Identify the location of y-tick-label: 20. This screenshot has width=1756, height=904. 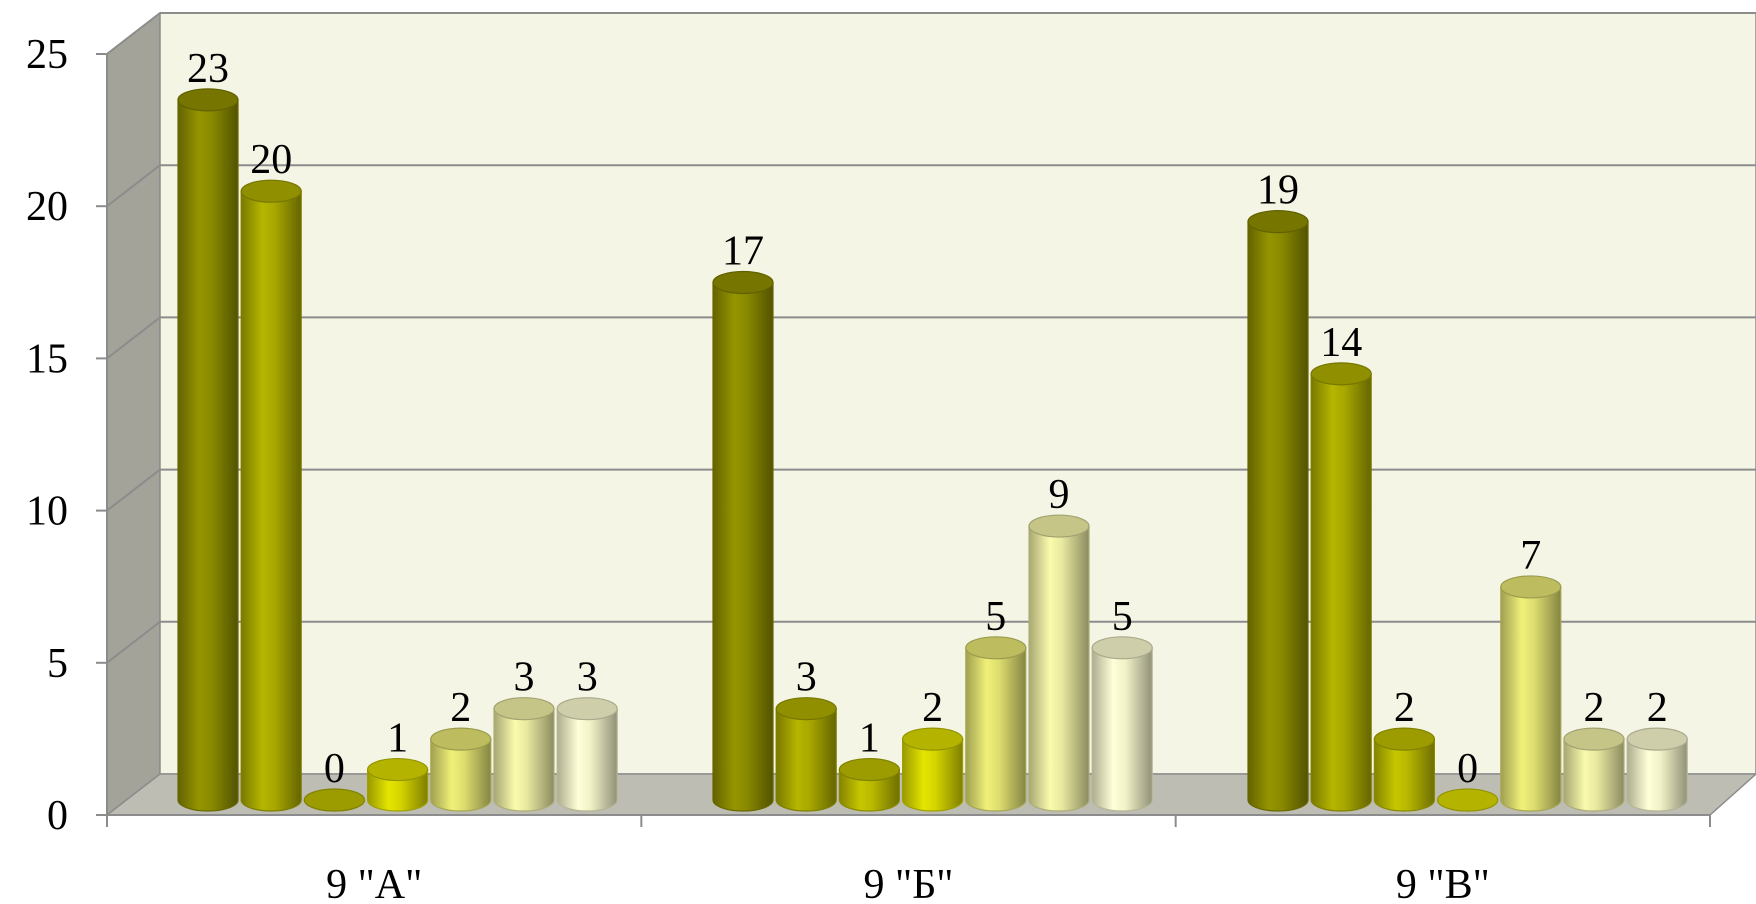
(47, 207).